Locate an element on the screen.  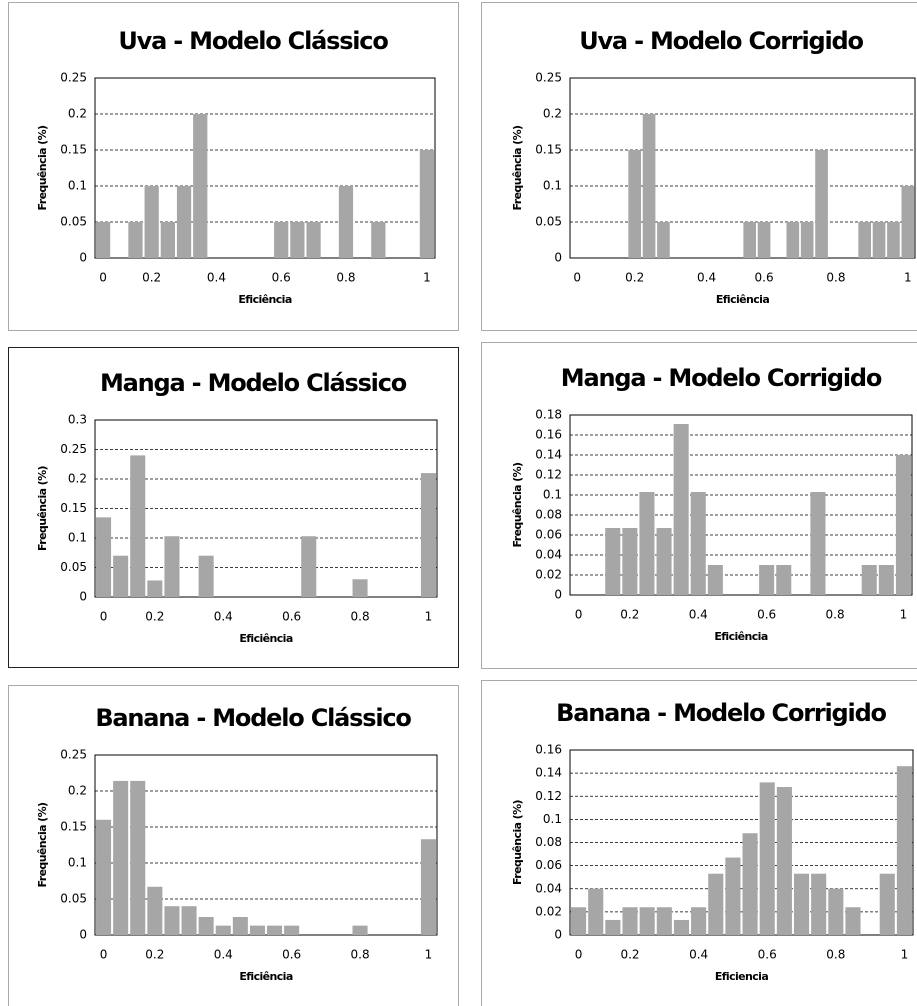
chart-title: Banana - Modelo Clássico is located at coordinates (253, 718).